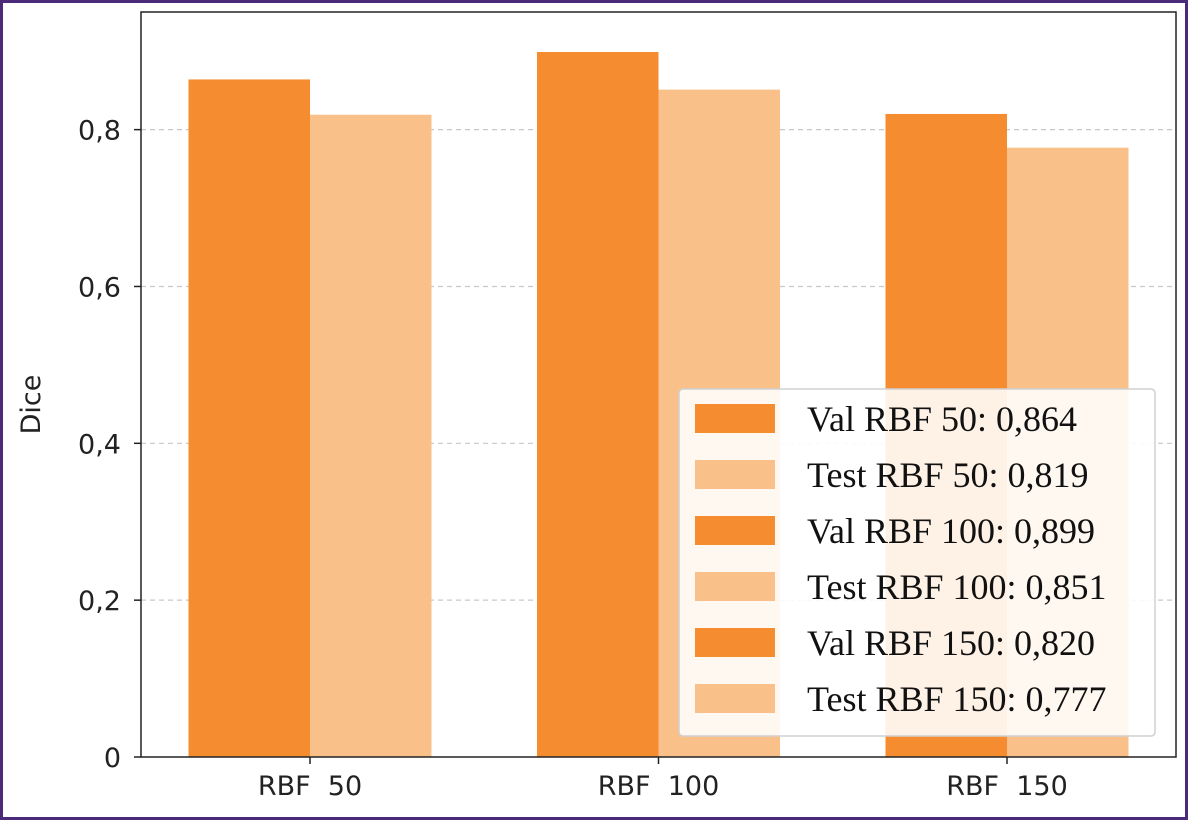 This screenshot has width=1188, height=820. Describe the element at coordinates (310, 786) in the screenshot. I see `x-tick-label: RBF 50` at that location.